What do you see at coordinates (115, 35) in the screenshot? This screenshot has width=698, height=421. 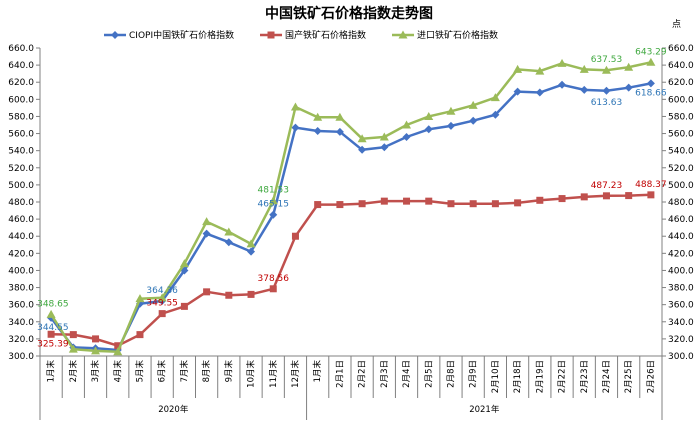 I see `legend-marker-diamond` at bounding box center [115, 35].